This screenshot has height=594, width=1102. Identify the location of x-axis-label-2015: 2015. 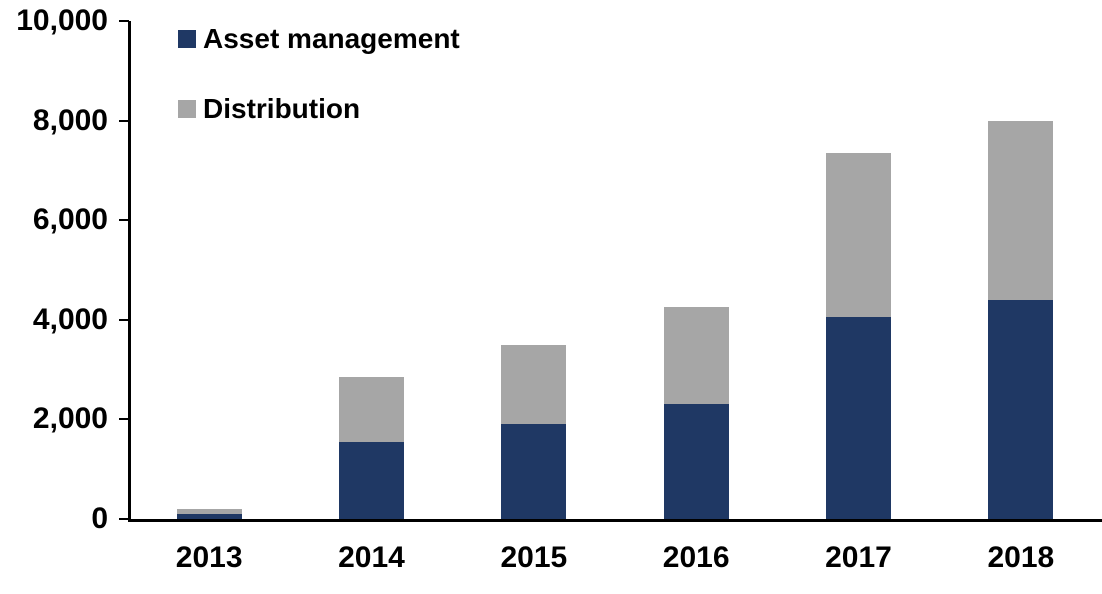
(534, 557).